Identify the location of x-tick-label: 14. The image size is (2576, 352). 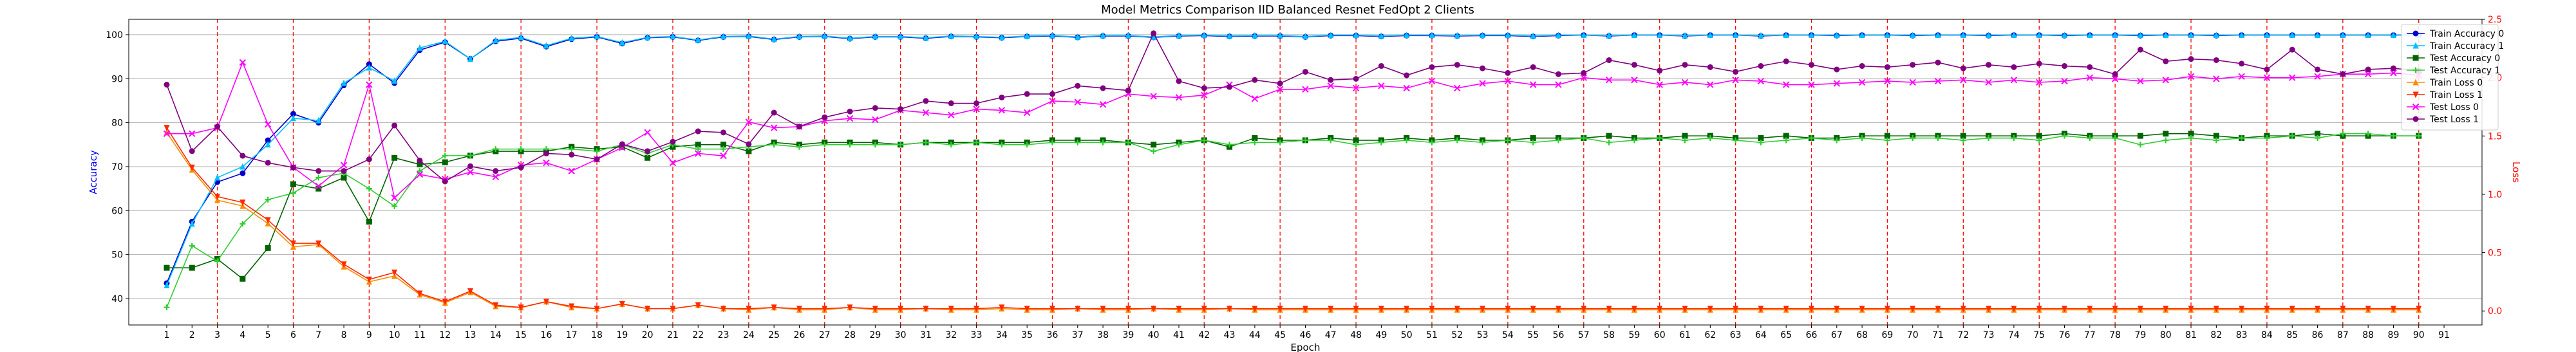
(496, 335).